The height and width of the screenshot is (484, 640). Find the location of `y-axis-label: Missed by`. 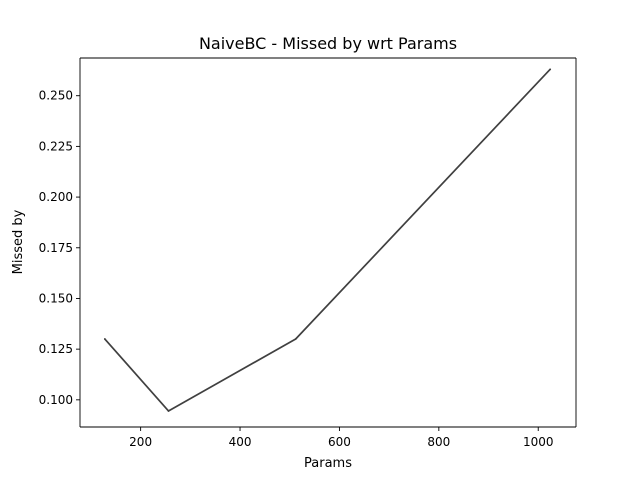

y-axis-label: Missed by is located at coordinates (18, 241).